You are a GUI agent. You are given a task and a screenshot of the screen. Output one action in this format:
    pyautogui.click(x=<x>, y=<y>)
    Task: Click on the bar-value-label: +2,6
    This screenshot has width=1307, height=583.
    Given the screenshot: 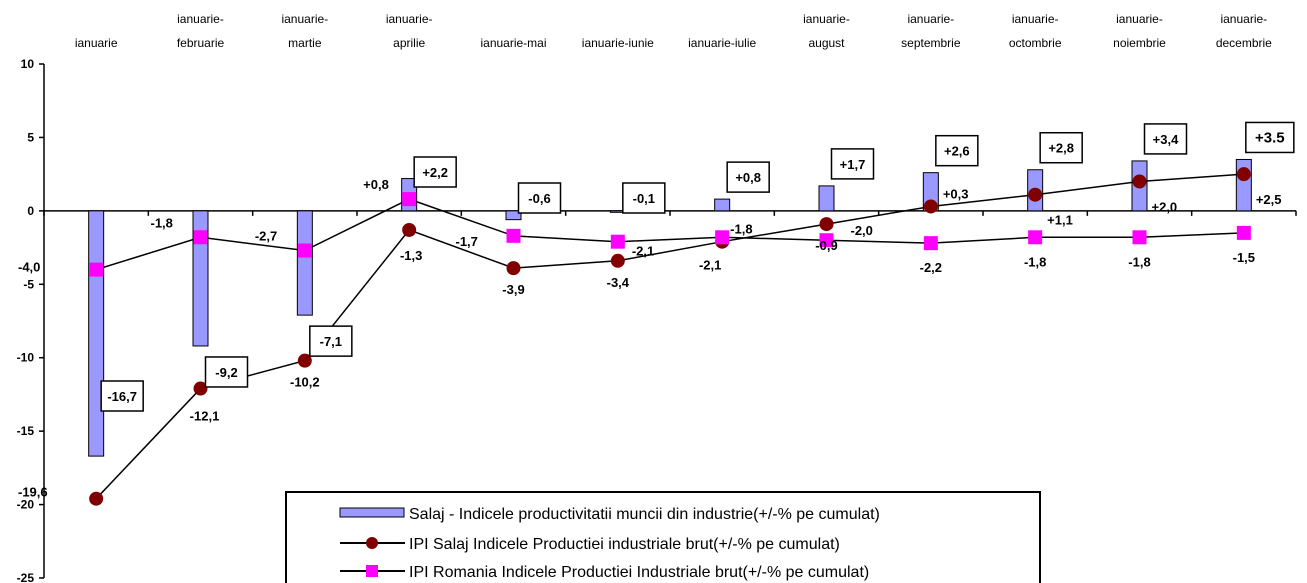 What is the action you would take?
    pyautogui.click(x=957, y=151)
    